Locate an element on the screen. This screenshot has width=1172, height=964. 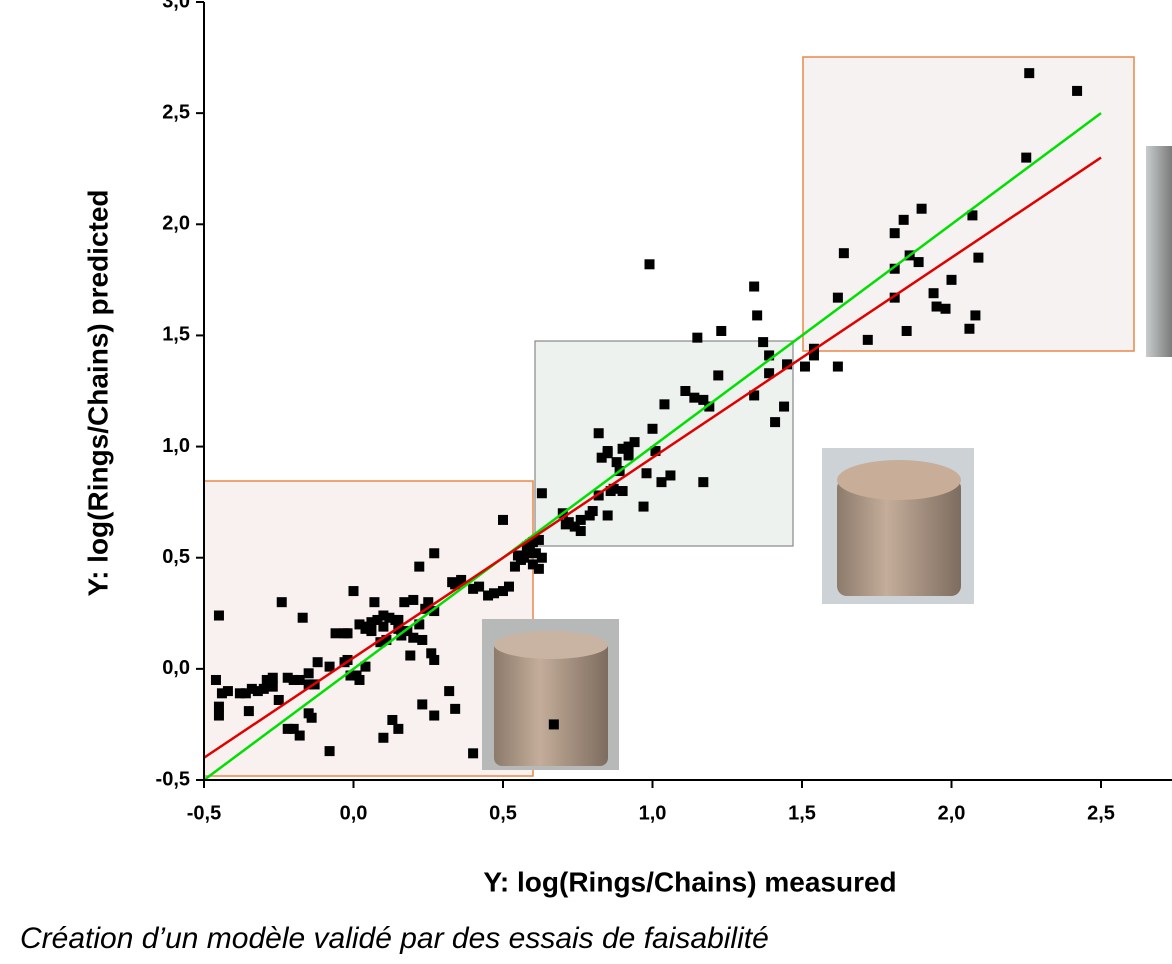
photo-sample is located at coordinates (899, 537).